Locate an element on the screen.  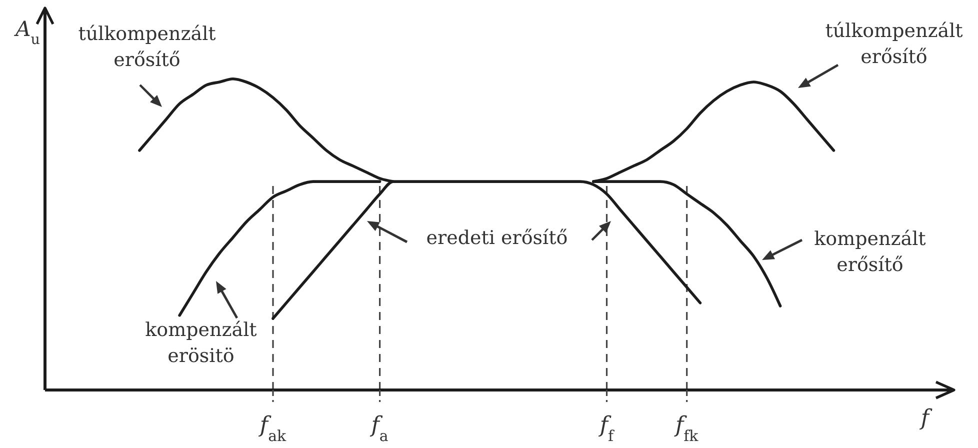
series-label: kompenzált erösitö is located at coordinates (201, 343).